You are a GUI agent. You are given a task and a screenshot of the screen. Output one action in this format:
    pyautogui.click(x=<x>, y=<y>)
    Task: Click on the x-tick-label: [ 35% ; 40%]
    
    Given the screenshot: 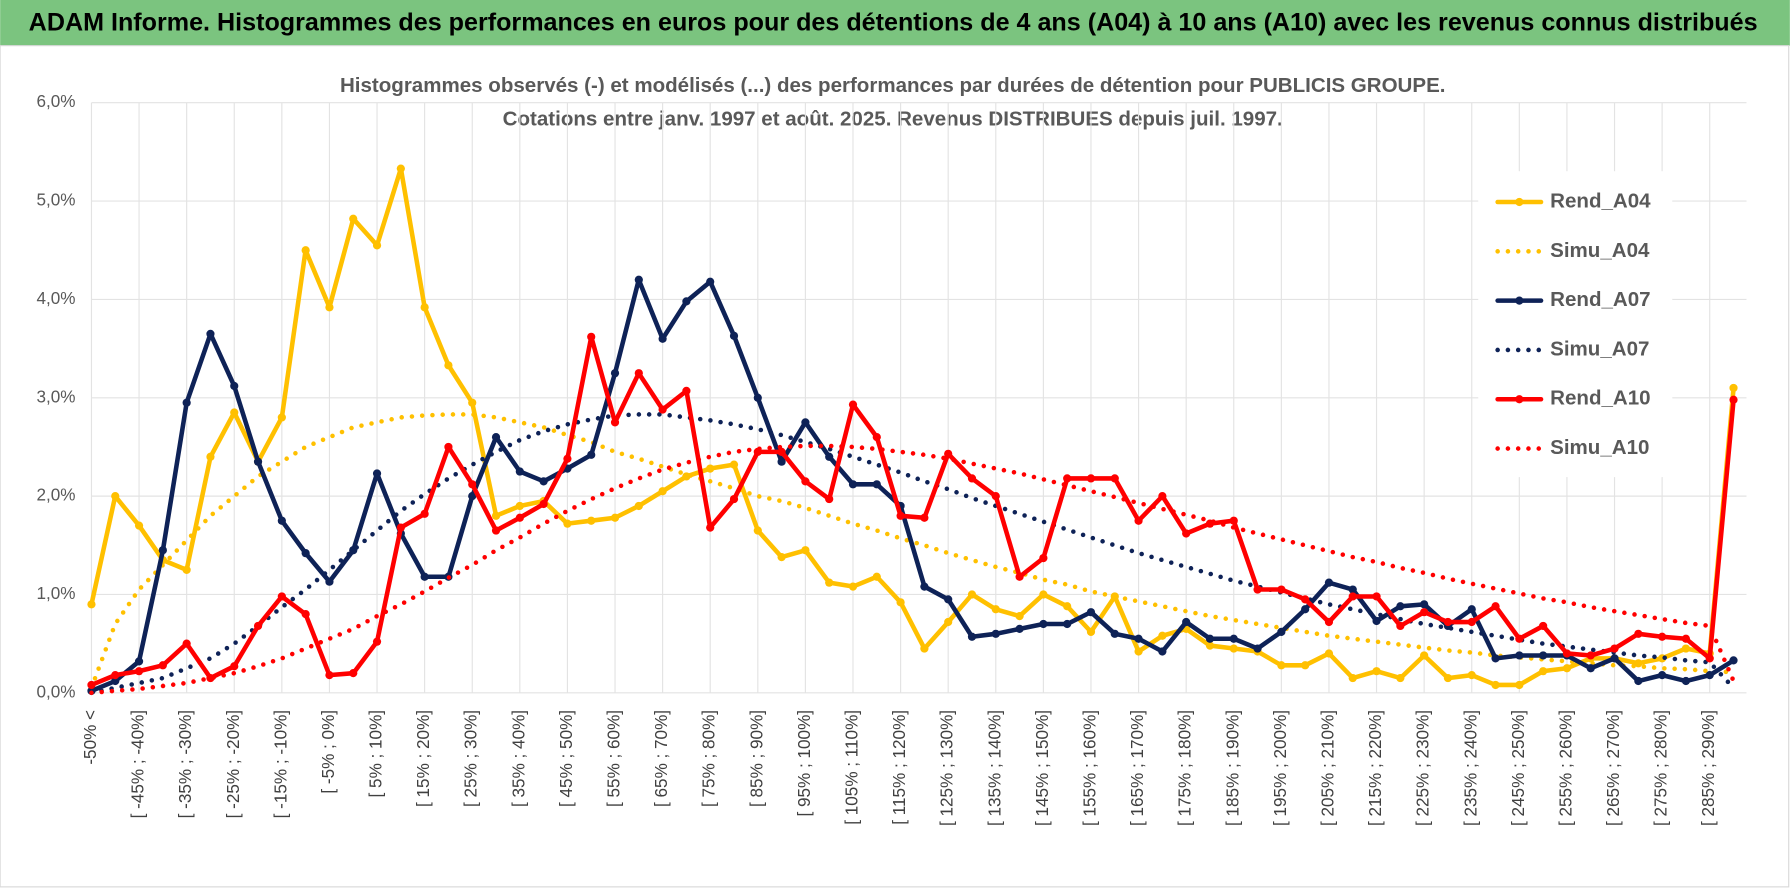 What is the action you would take?
    pyautogui.click(x=518, y=758)
    